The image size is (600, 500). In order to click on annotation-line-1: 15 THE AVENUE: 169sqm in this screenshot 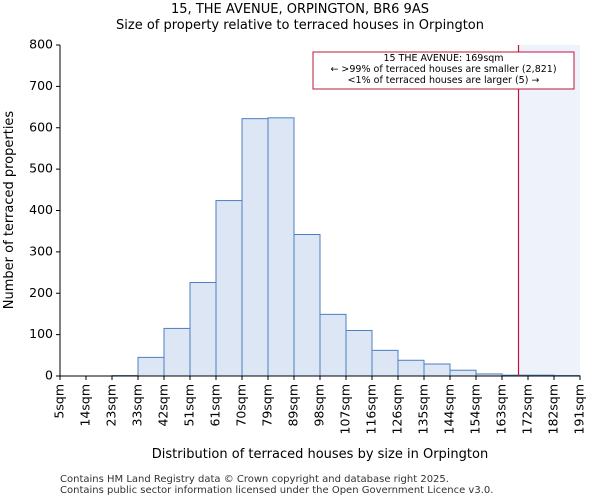, I will do `click(443, 58)`.